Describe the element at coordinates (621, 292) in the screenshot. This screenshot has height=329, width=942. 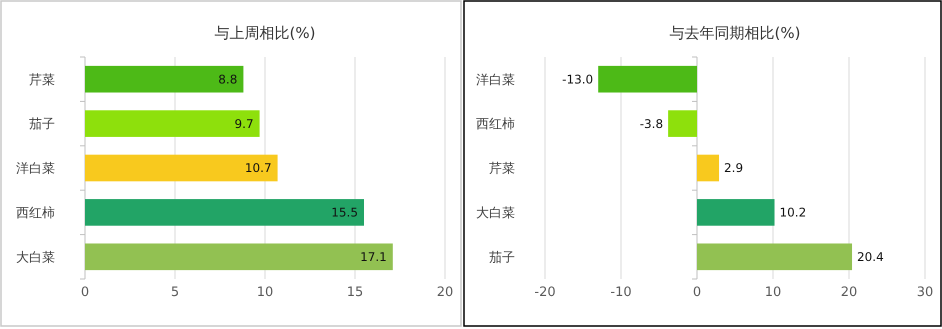
I see `x-tick-label: -10` at that location.